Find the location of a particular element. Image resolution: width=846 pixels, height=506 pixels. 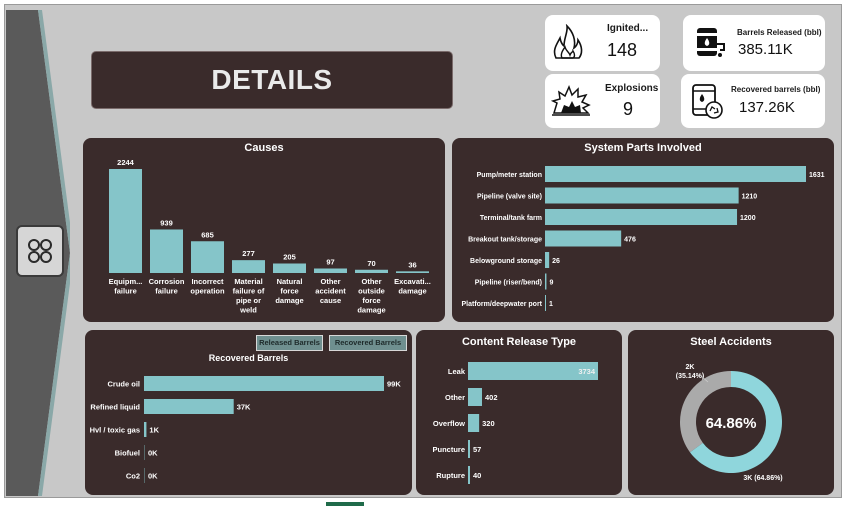

kpi-label: Barrels Released (bbl) is located at coordinates (779, 32).